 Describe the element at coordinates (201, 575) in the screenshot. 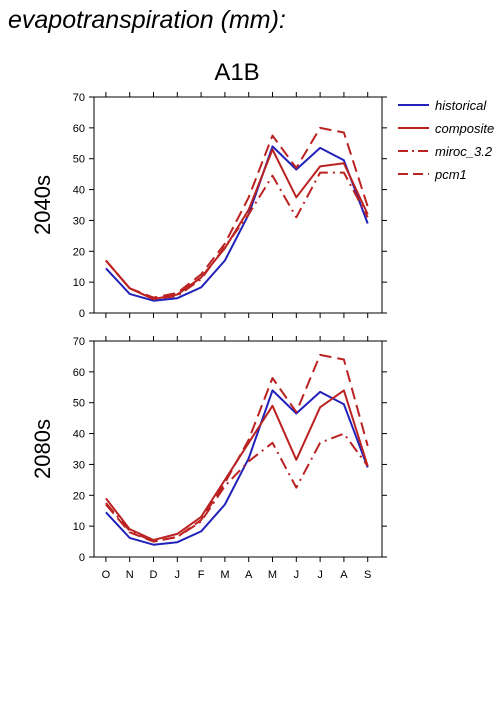

I see `x-tick-label: F` at that location.